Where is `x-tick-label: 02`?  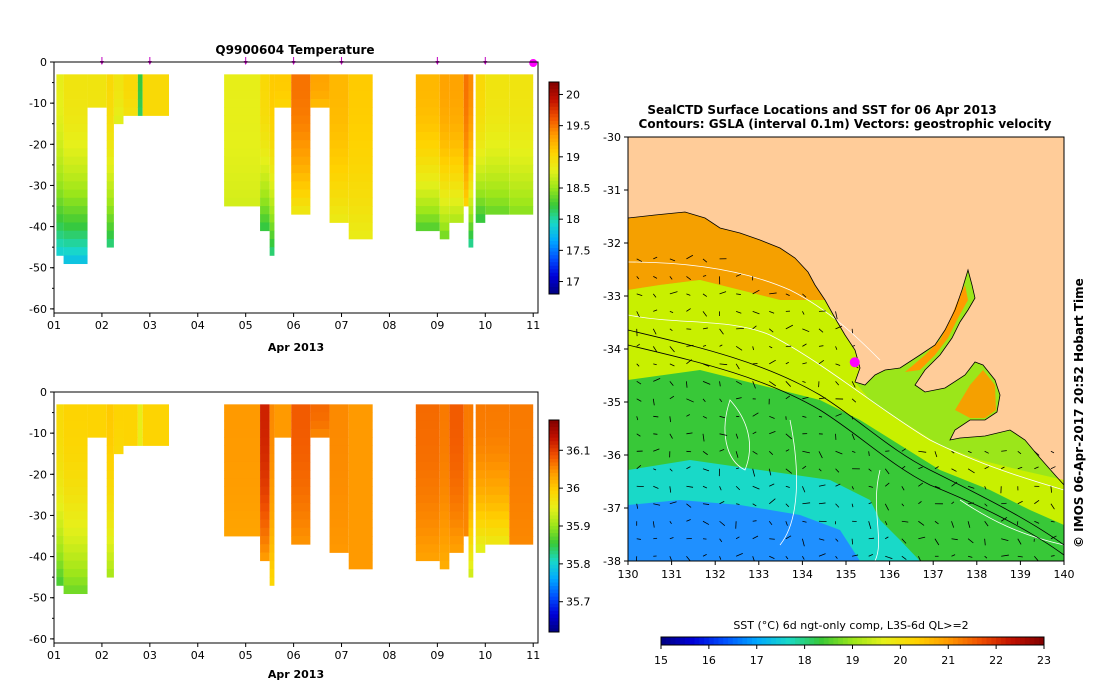 x-tick-label: 02 is located at coordinates (102, 325).